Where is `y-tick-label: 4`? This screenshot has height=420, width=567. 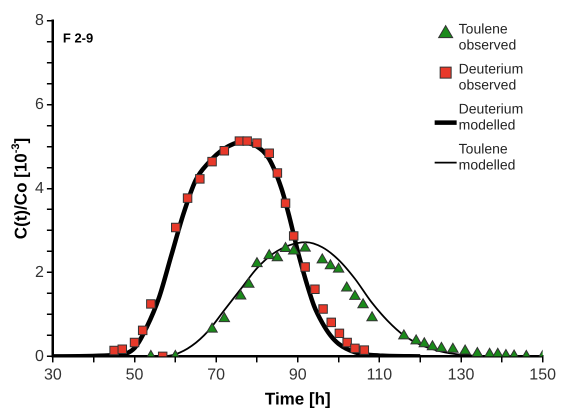
y-tick-label: 4 is located at coordinates (39, 188).